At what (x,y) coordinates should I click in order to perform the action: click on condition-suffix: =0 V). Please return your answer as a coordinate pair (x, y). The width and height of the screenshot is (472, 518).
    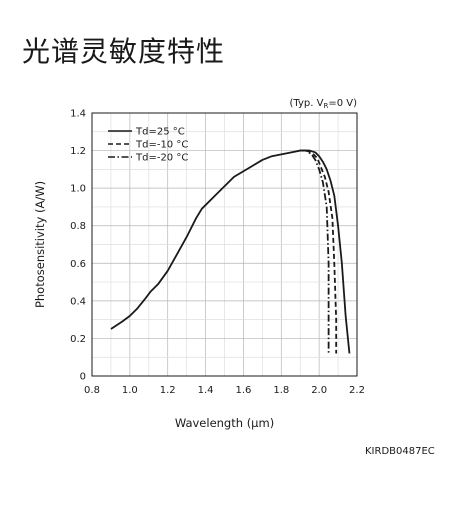
    Looking at the image, I should click on (342, 103).